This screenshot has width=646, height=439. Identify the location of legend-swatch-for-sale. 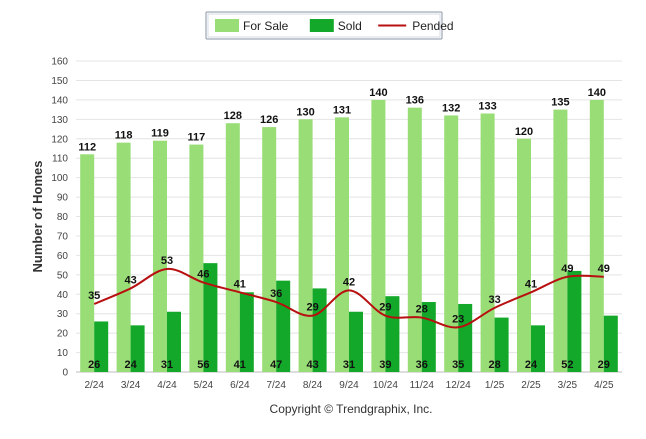
(227, 25).